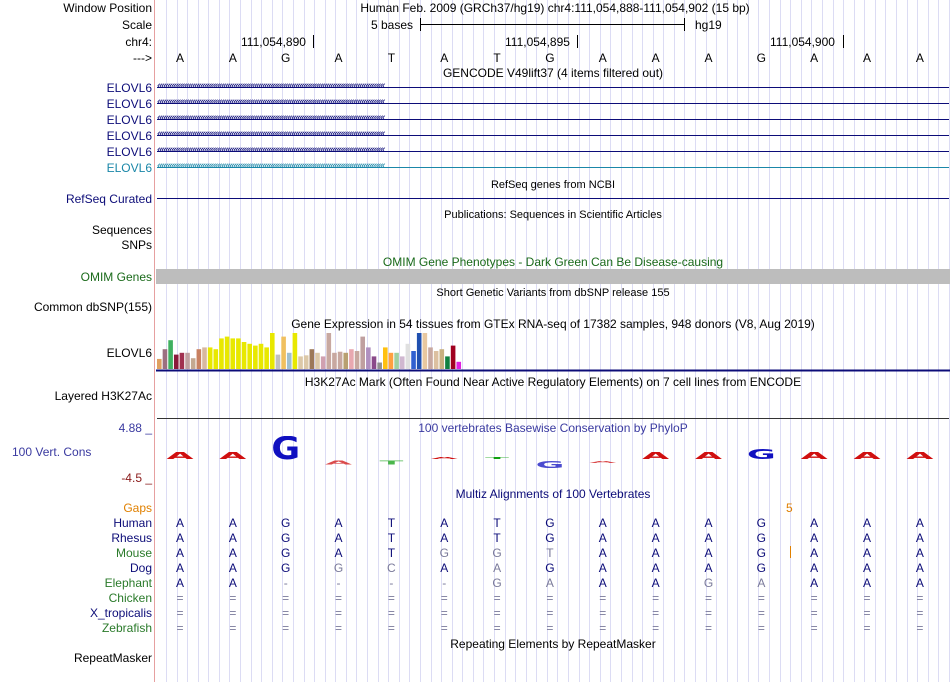 This screenshot has height=682, width=950. What do you see at coordinates (126, 628) in the screenshot?
I see `species-label: Zebrafish` at bounding box center [126, 628].